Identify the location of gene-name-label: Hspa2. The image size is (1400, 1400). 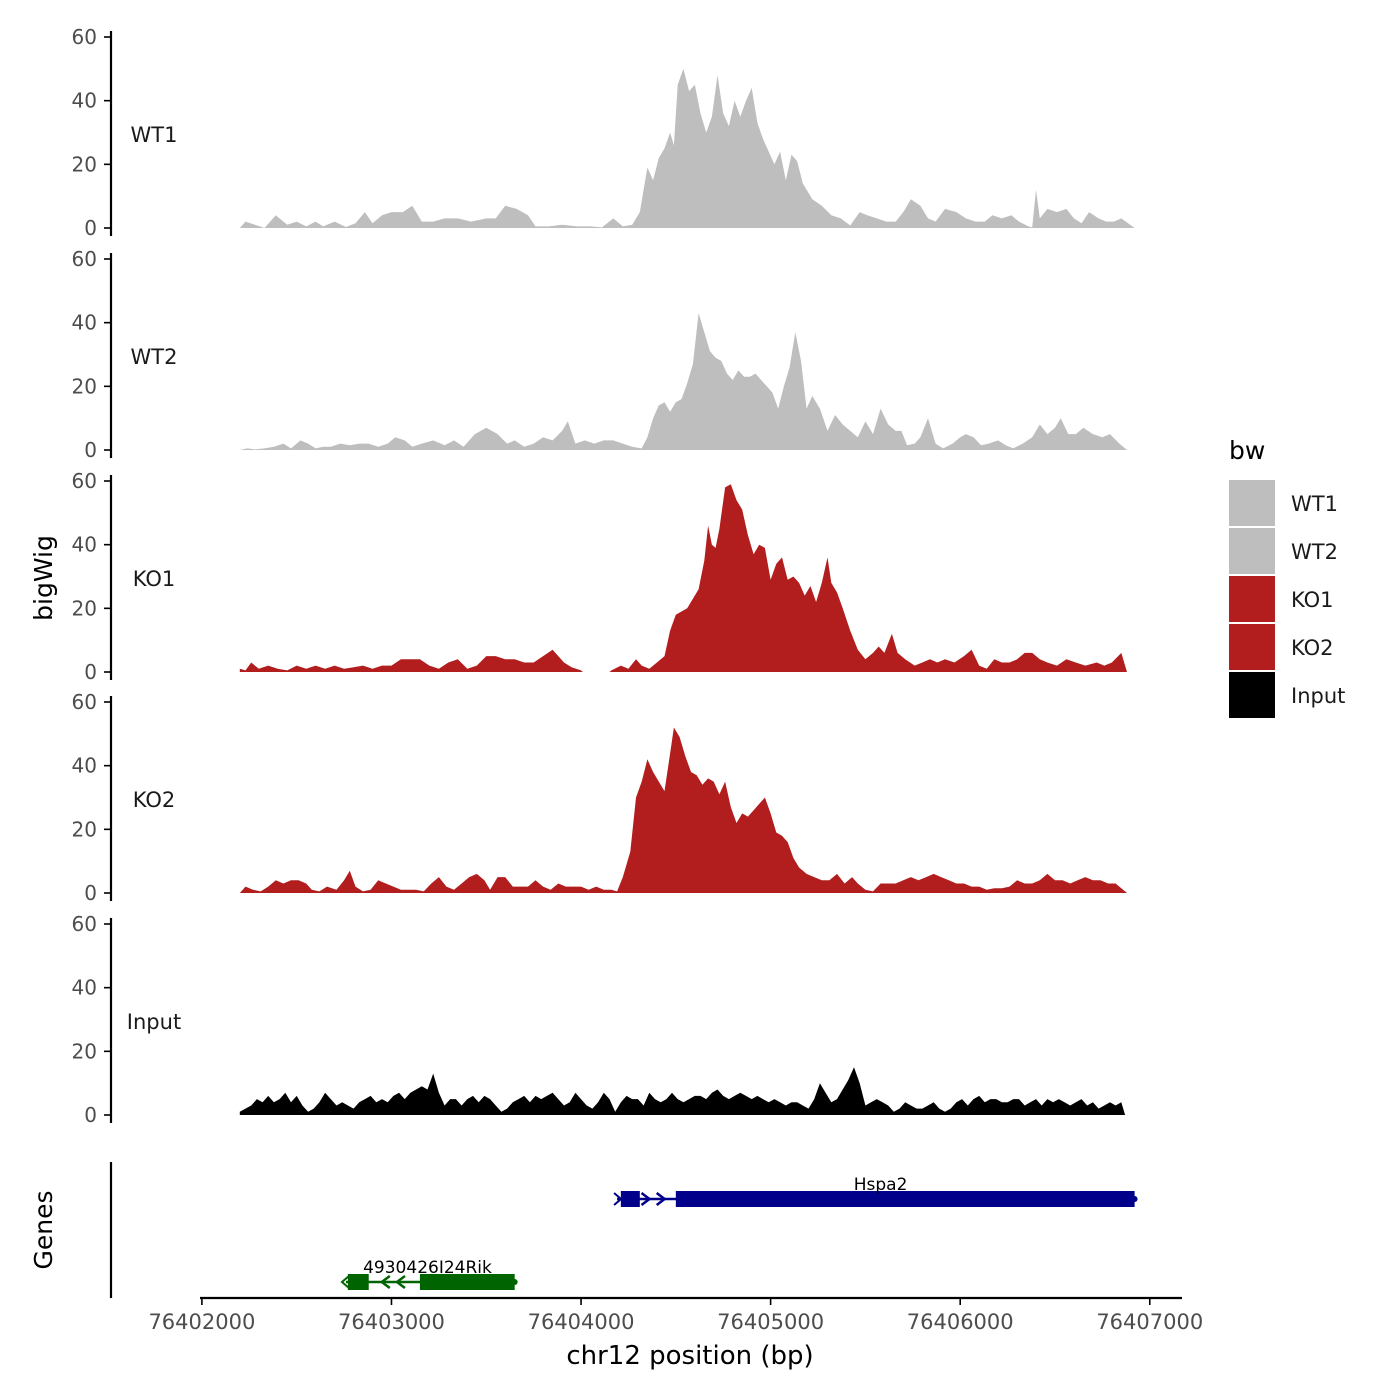
(881, 1185).